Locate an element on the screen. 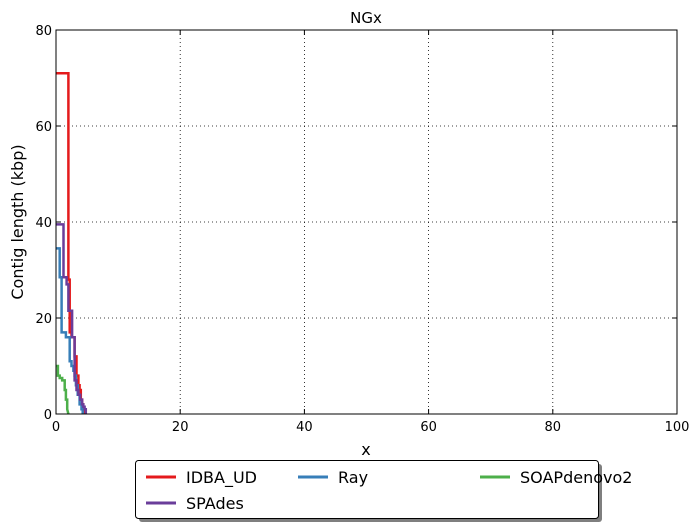 The image size is (698, 529). legend: IDBA_UD Ray SOAPdenovo2 SPAdes is located at coordinates (383, 491).